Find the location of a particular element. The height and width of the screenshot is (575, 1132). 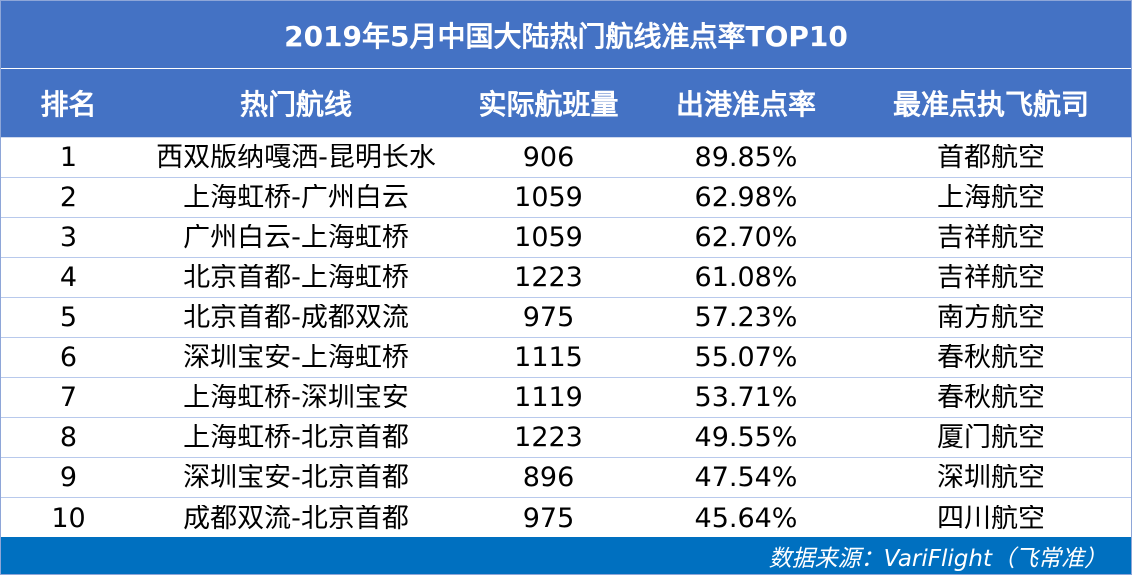

table-row: 2 上海虹桥-广州白云 1059 62.98% 上海航空 is located at coordinates (566, 198).